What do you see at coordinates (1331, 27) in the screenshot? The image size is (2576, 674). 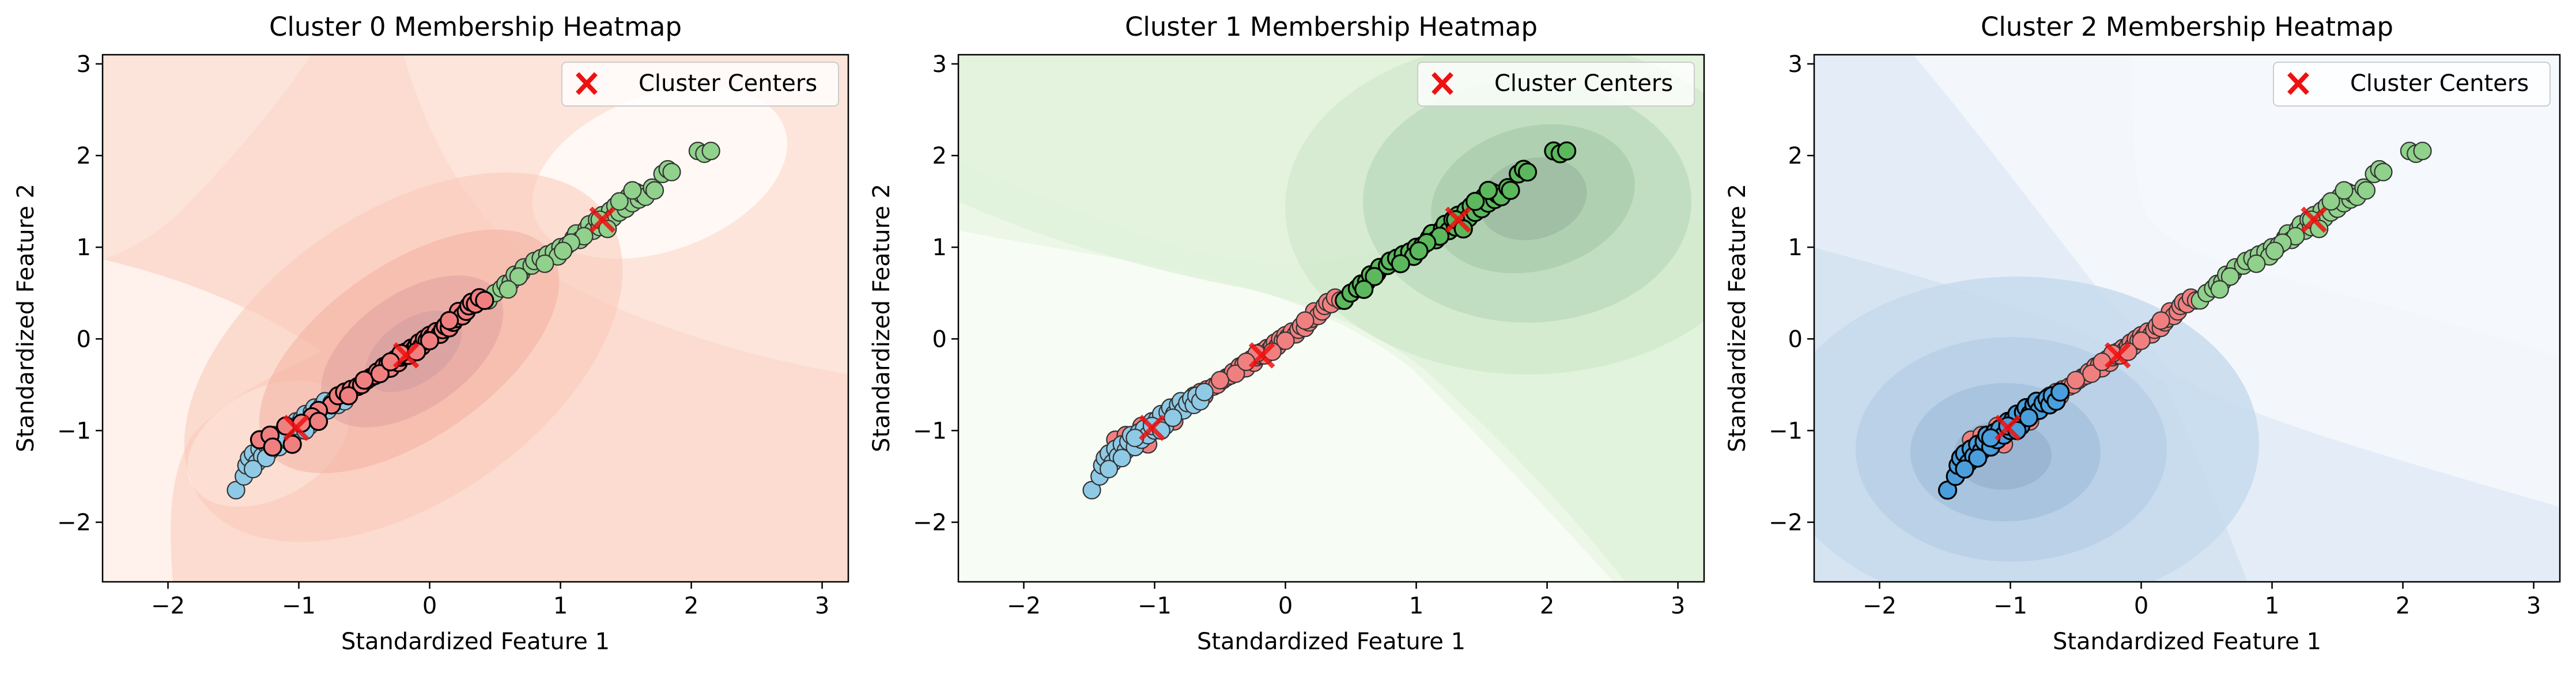 I see `panel-1-title: Cluster 1 Membership Heatmap` at bounding box center [1331, 27].